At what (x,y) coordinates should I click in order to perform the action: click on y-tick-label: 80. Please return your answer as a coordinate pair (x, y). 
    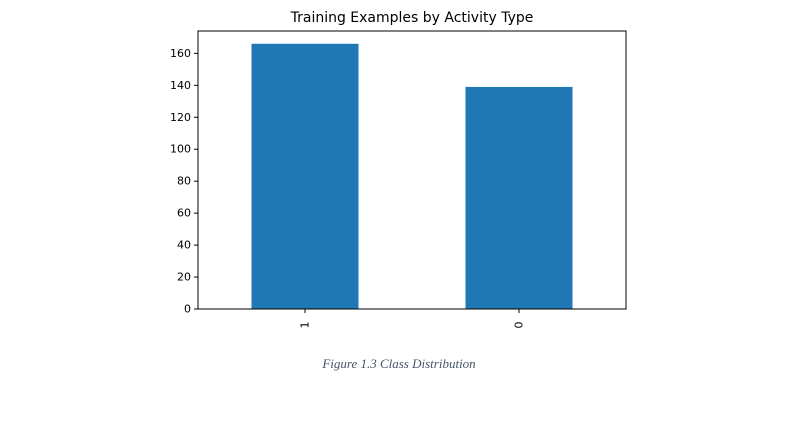
    Looking at the image, I should click on (184, 181).